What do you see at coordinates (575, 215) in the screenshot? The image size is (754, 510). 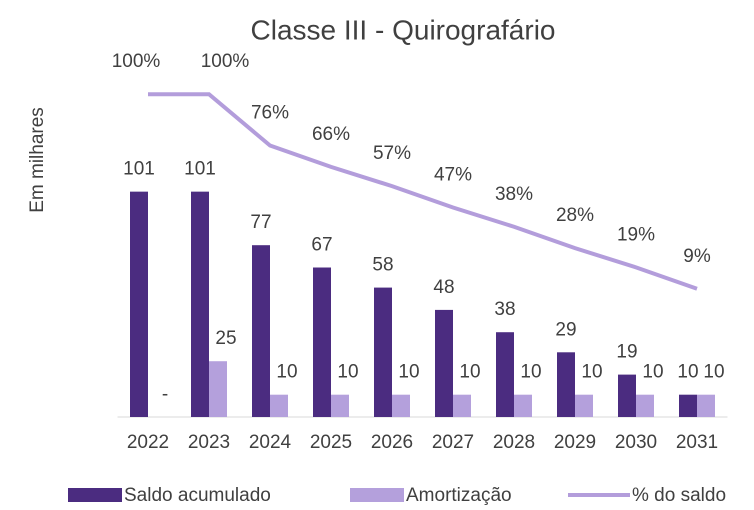 I see `data-label: 28%` at bounding box center [575, 215].